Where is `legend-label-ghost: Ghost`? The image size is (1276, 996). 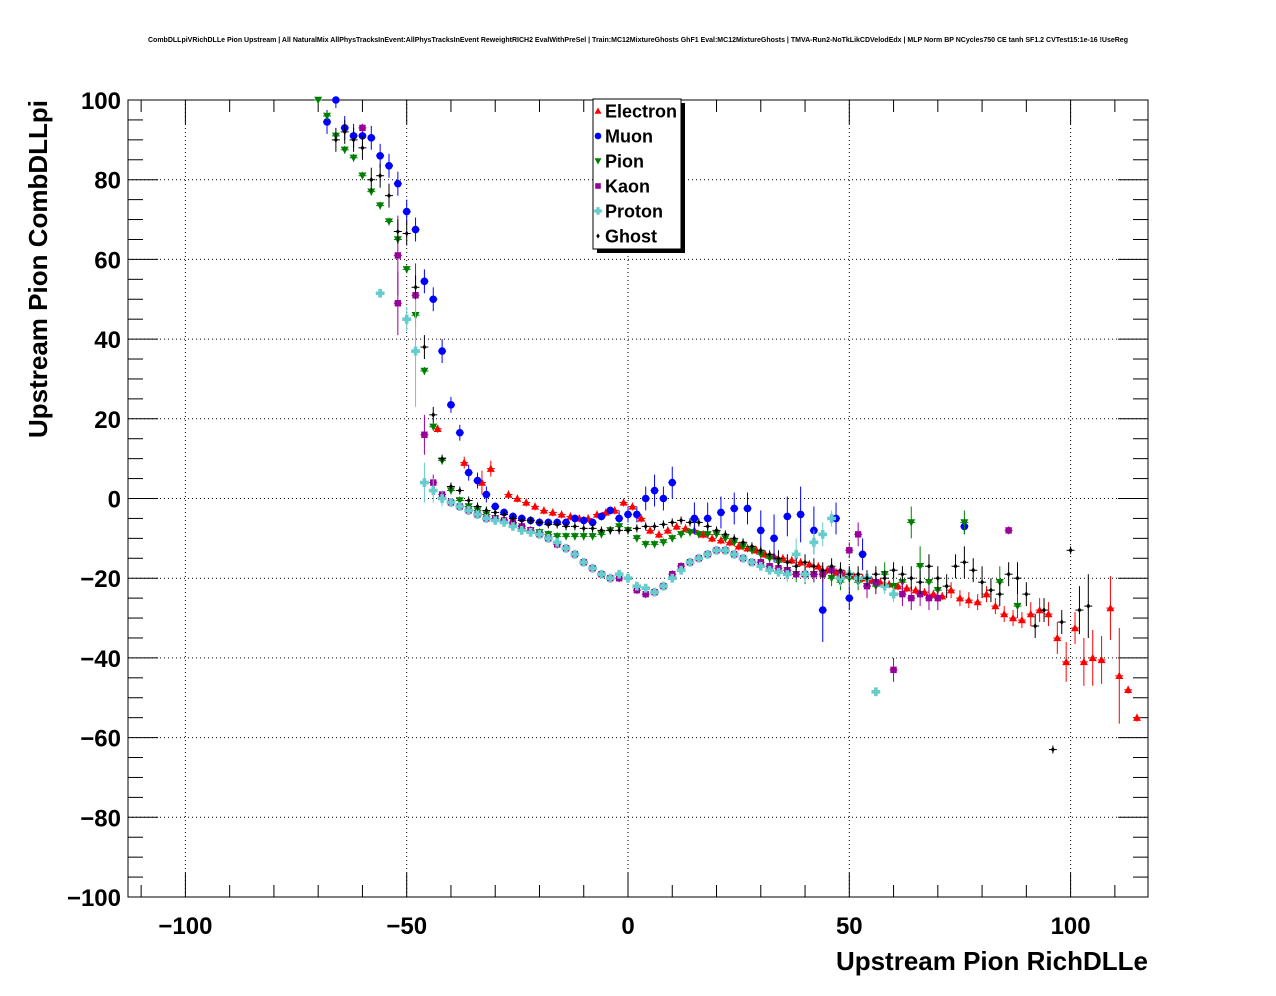
legend-label-ghost: Ghost is located at coordinates (631, 237).